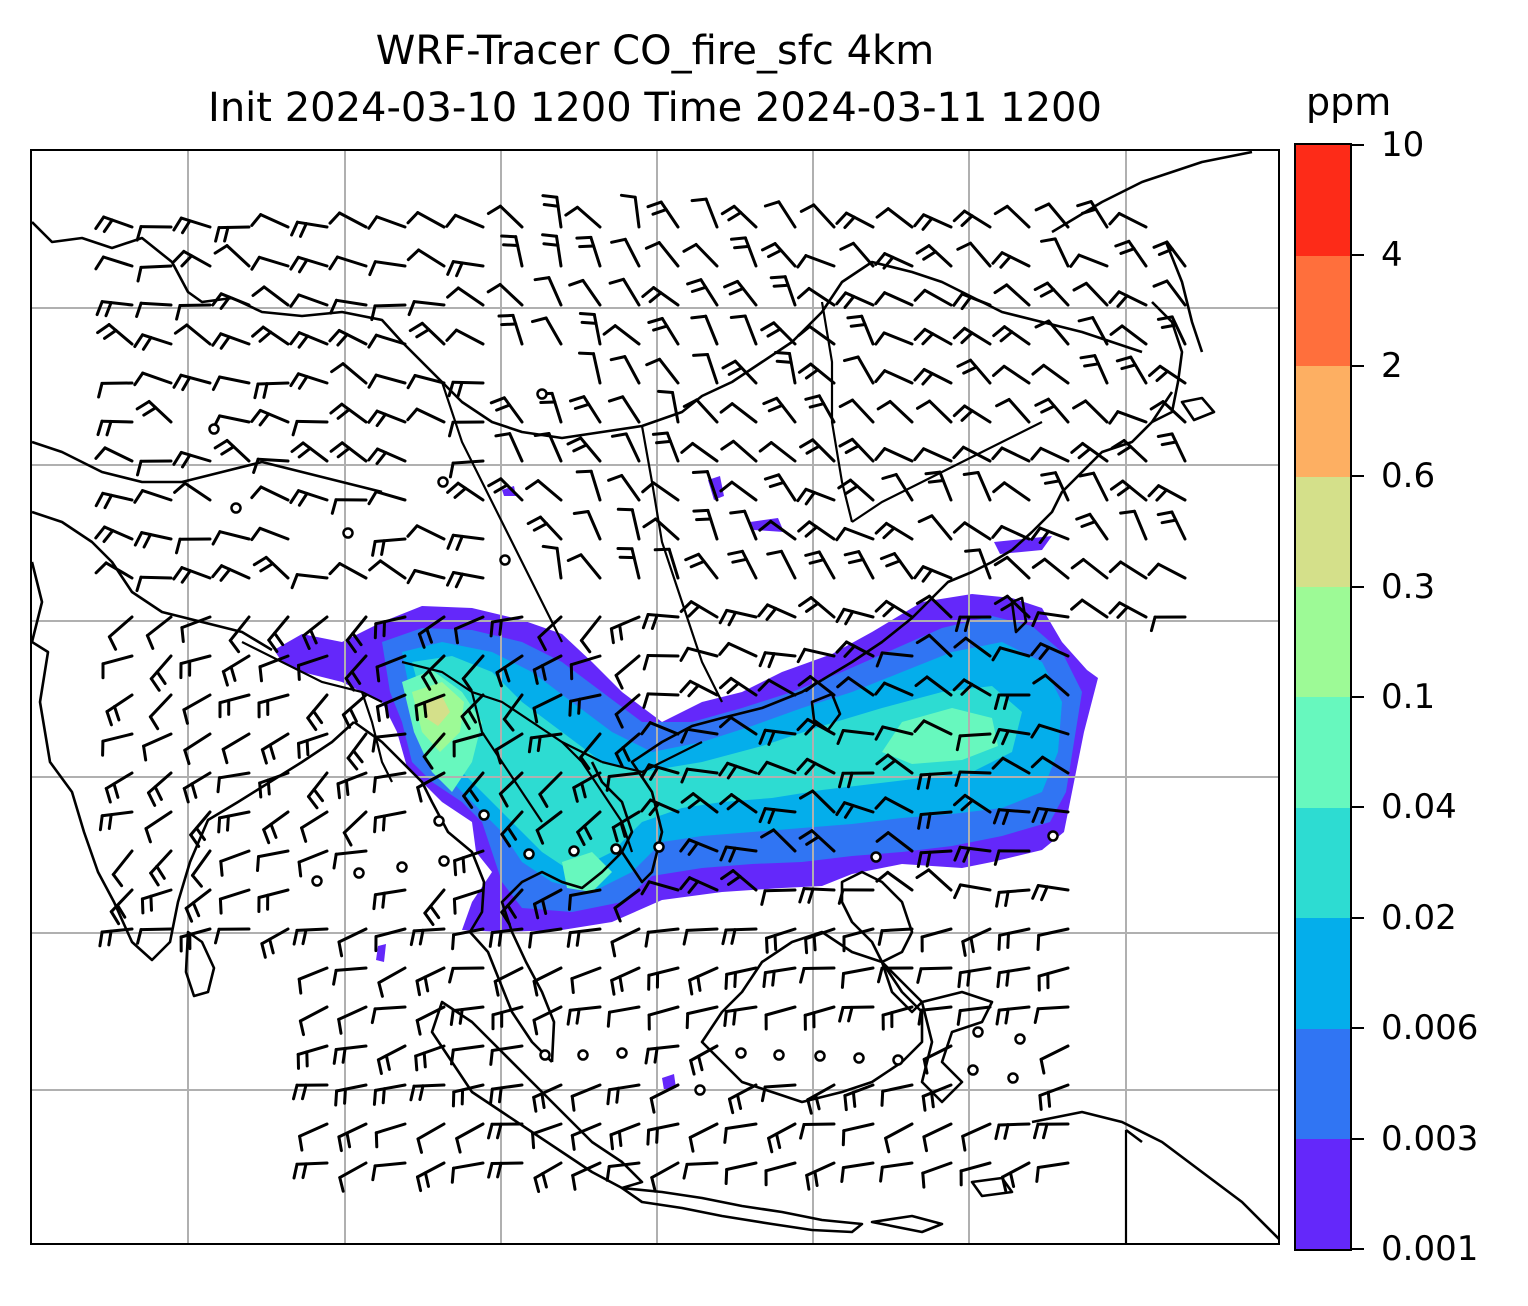 The height and width of the screenshot is (1306, 1528). What do you see at coordinates (1358, 697) in the screenshot?
I see `colorbar-tick` at bounding box center [1358, 697].